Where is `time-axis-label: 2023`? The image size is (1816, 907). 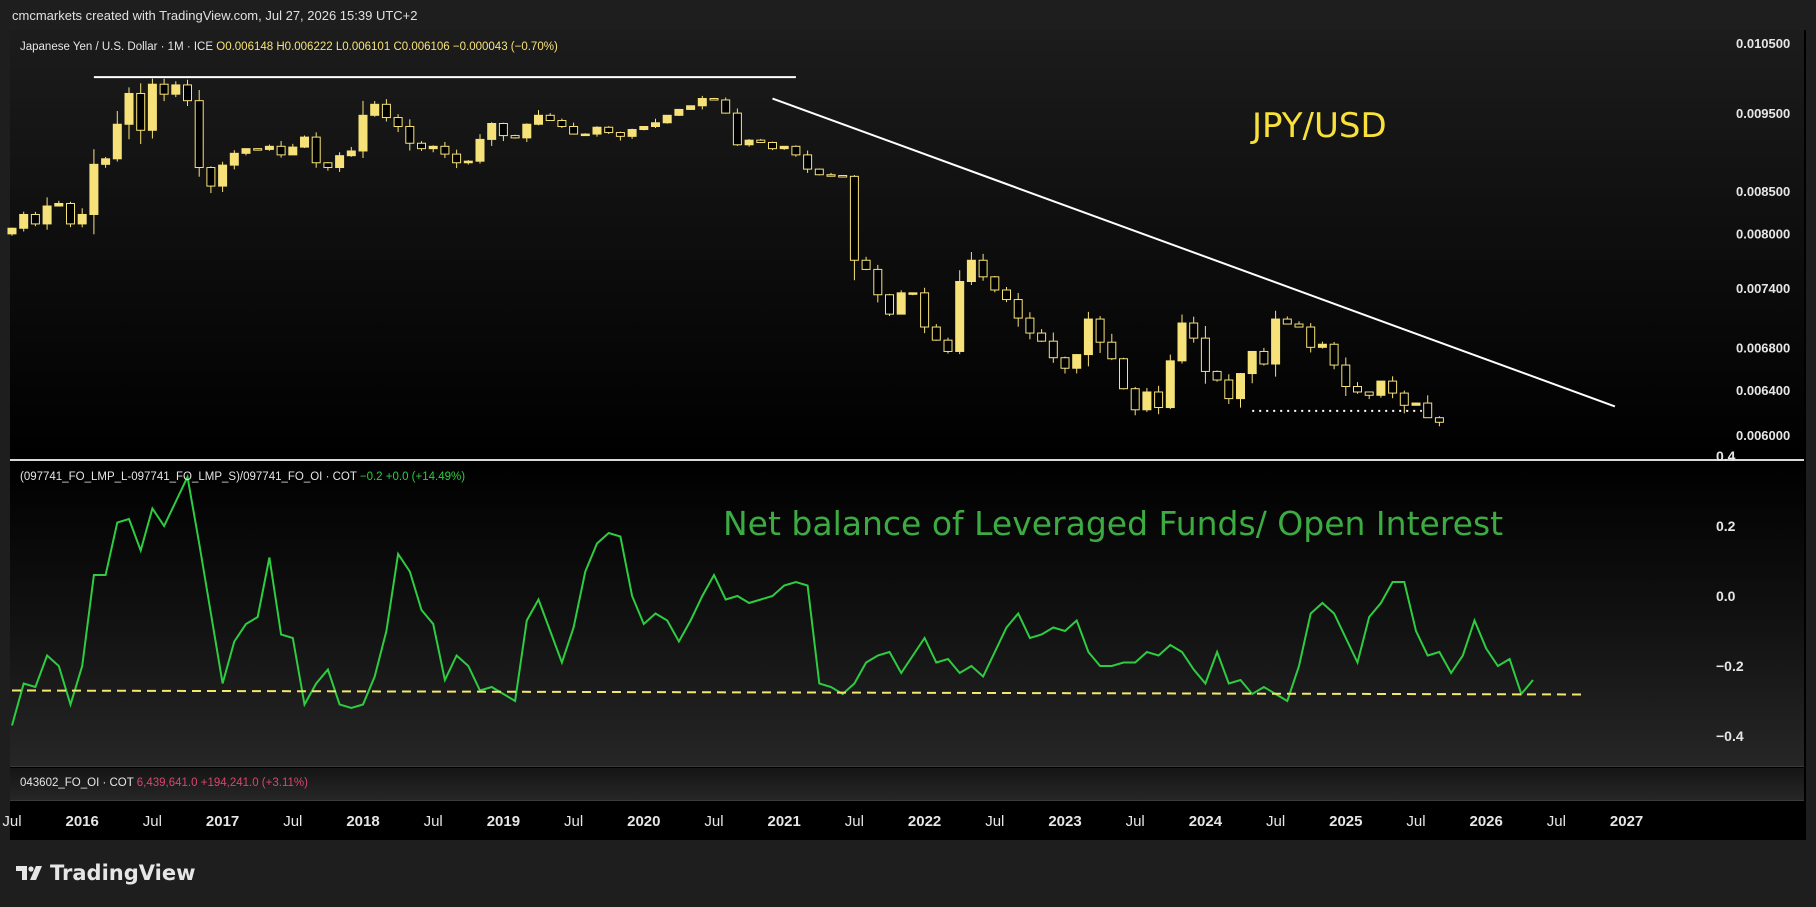
time-axis-label: 2023 is located at coordinates (1064, 821).